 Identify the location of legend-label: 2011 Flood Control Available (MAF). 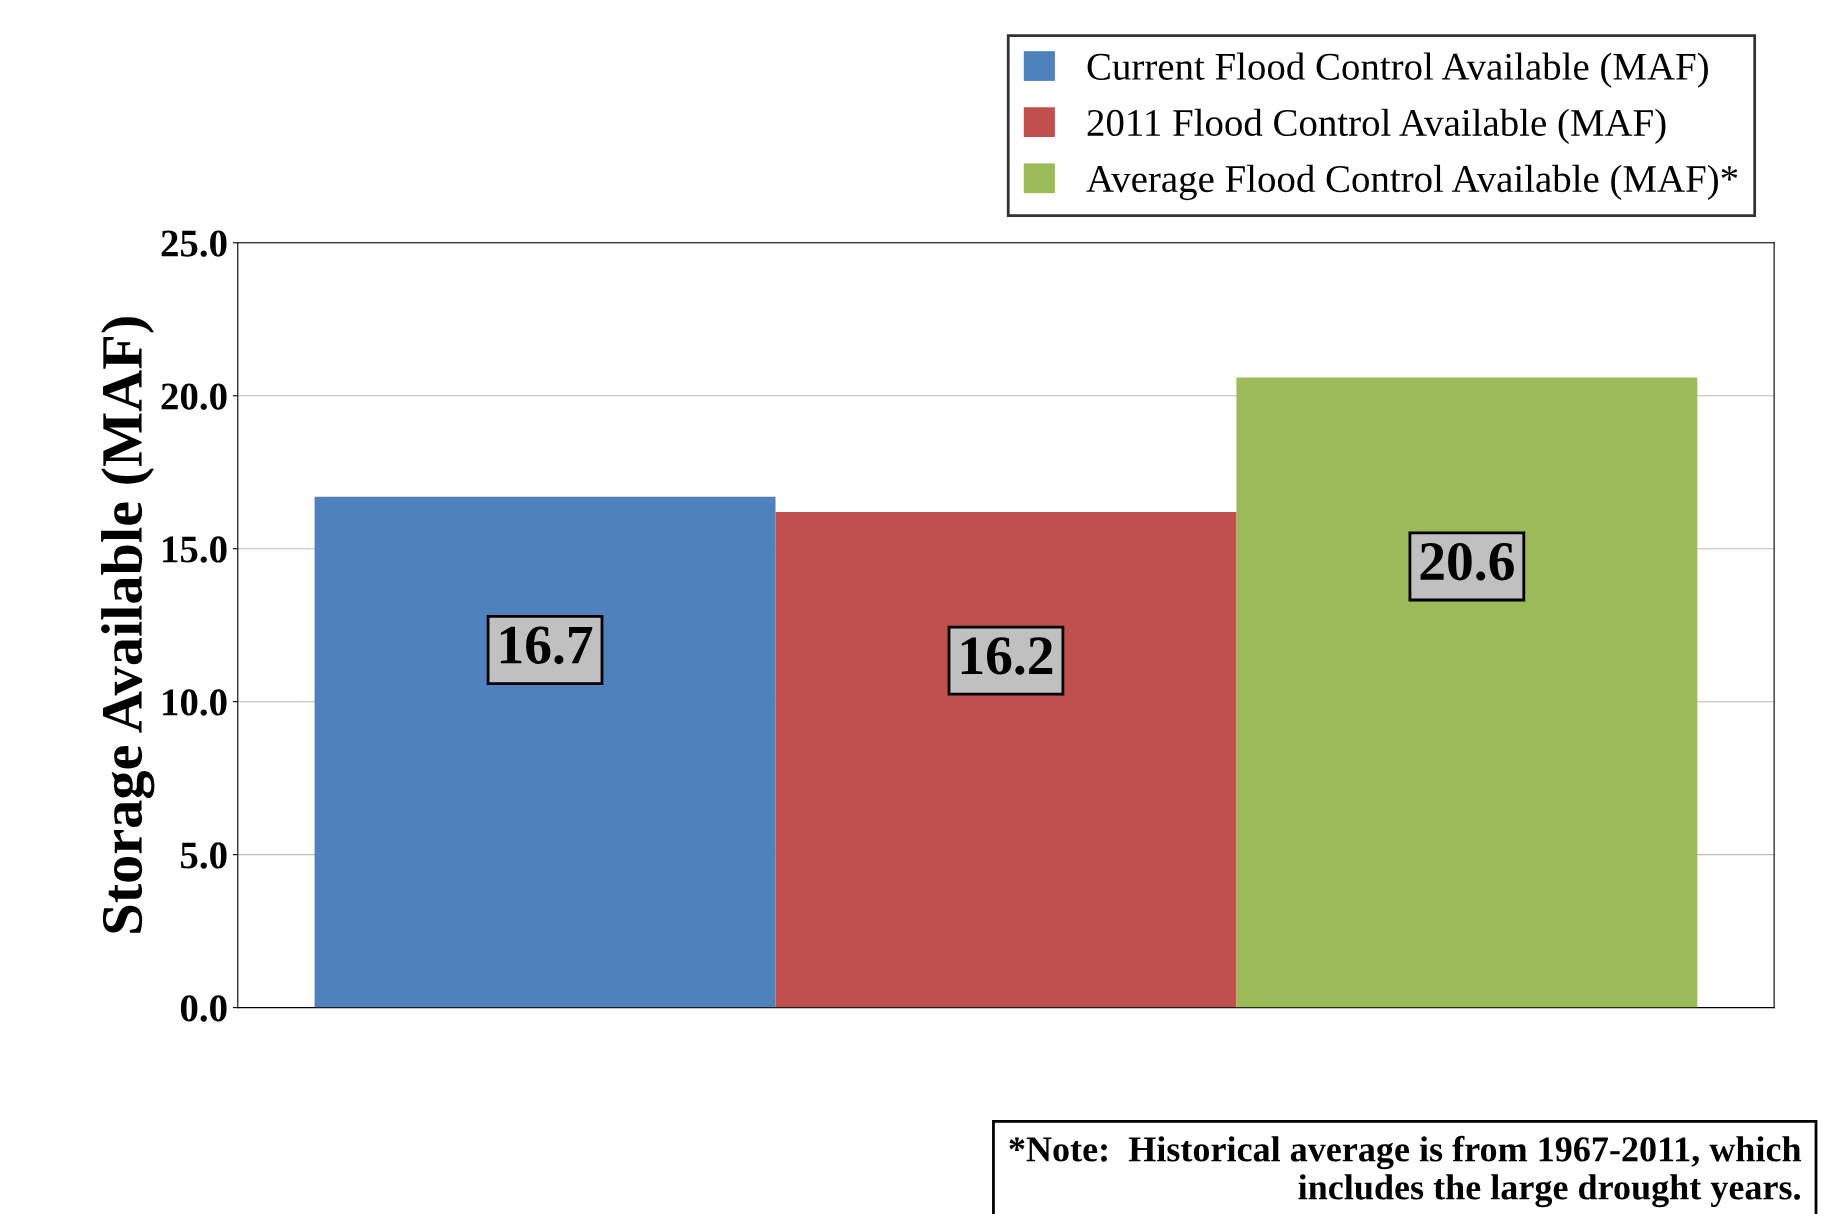
(1376, 126).